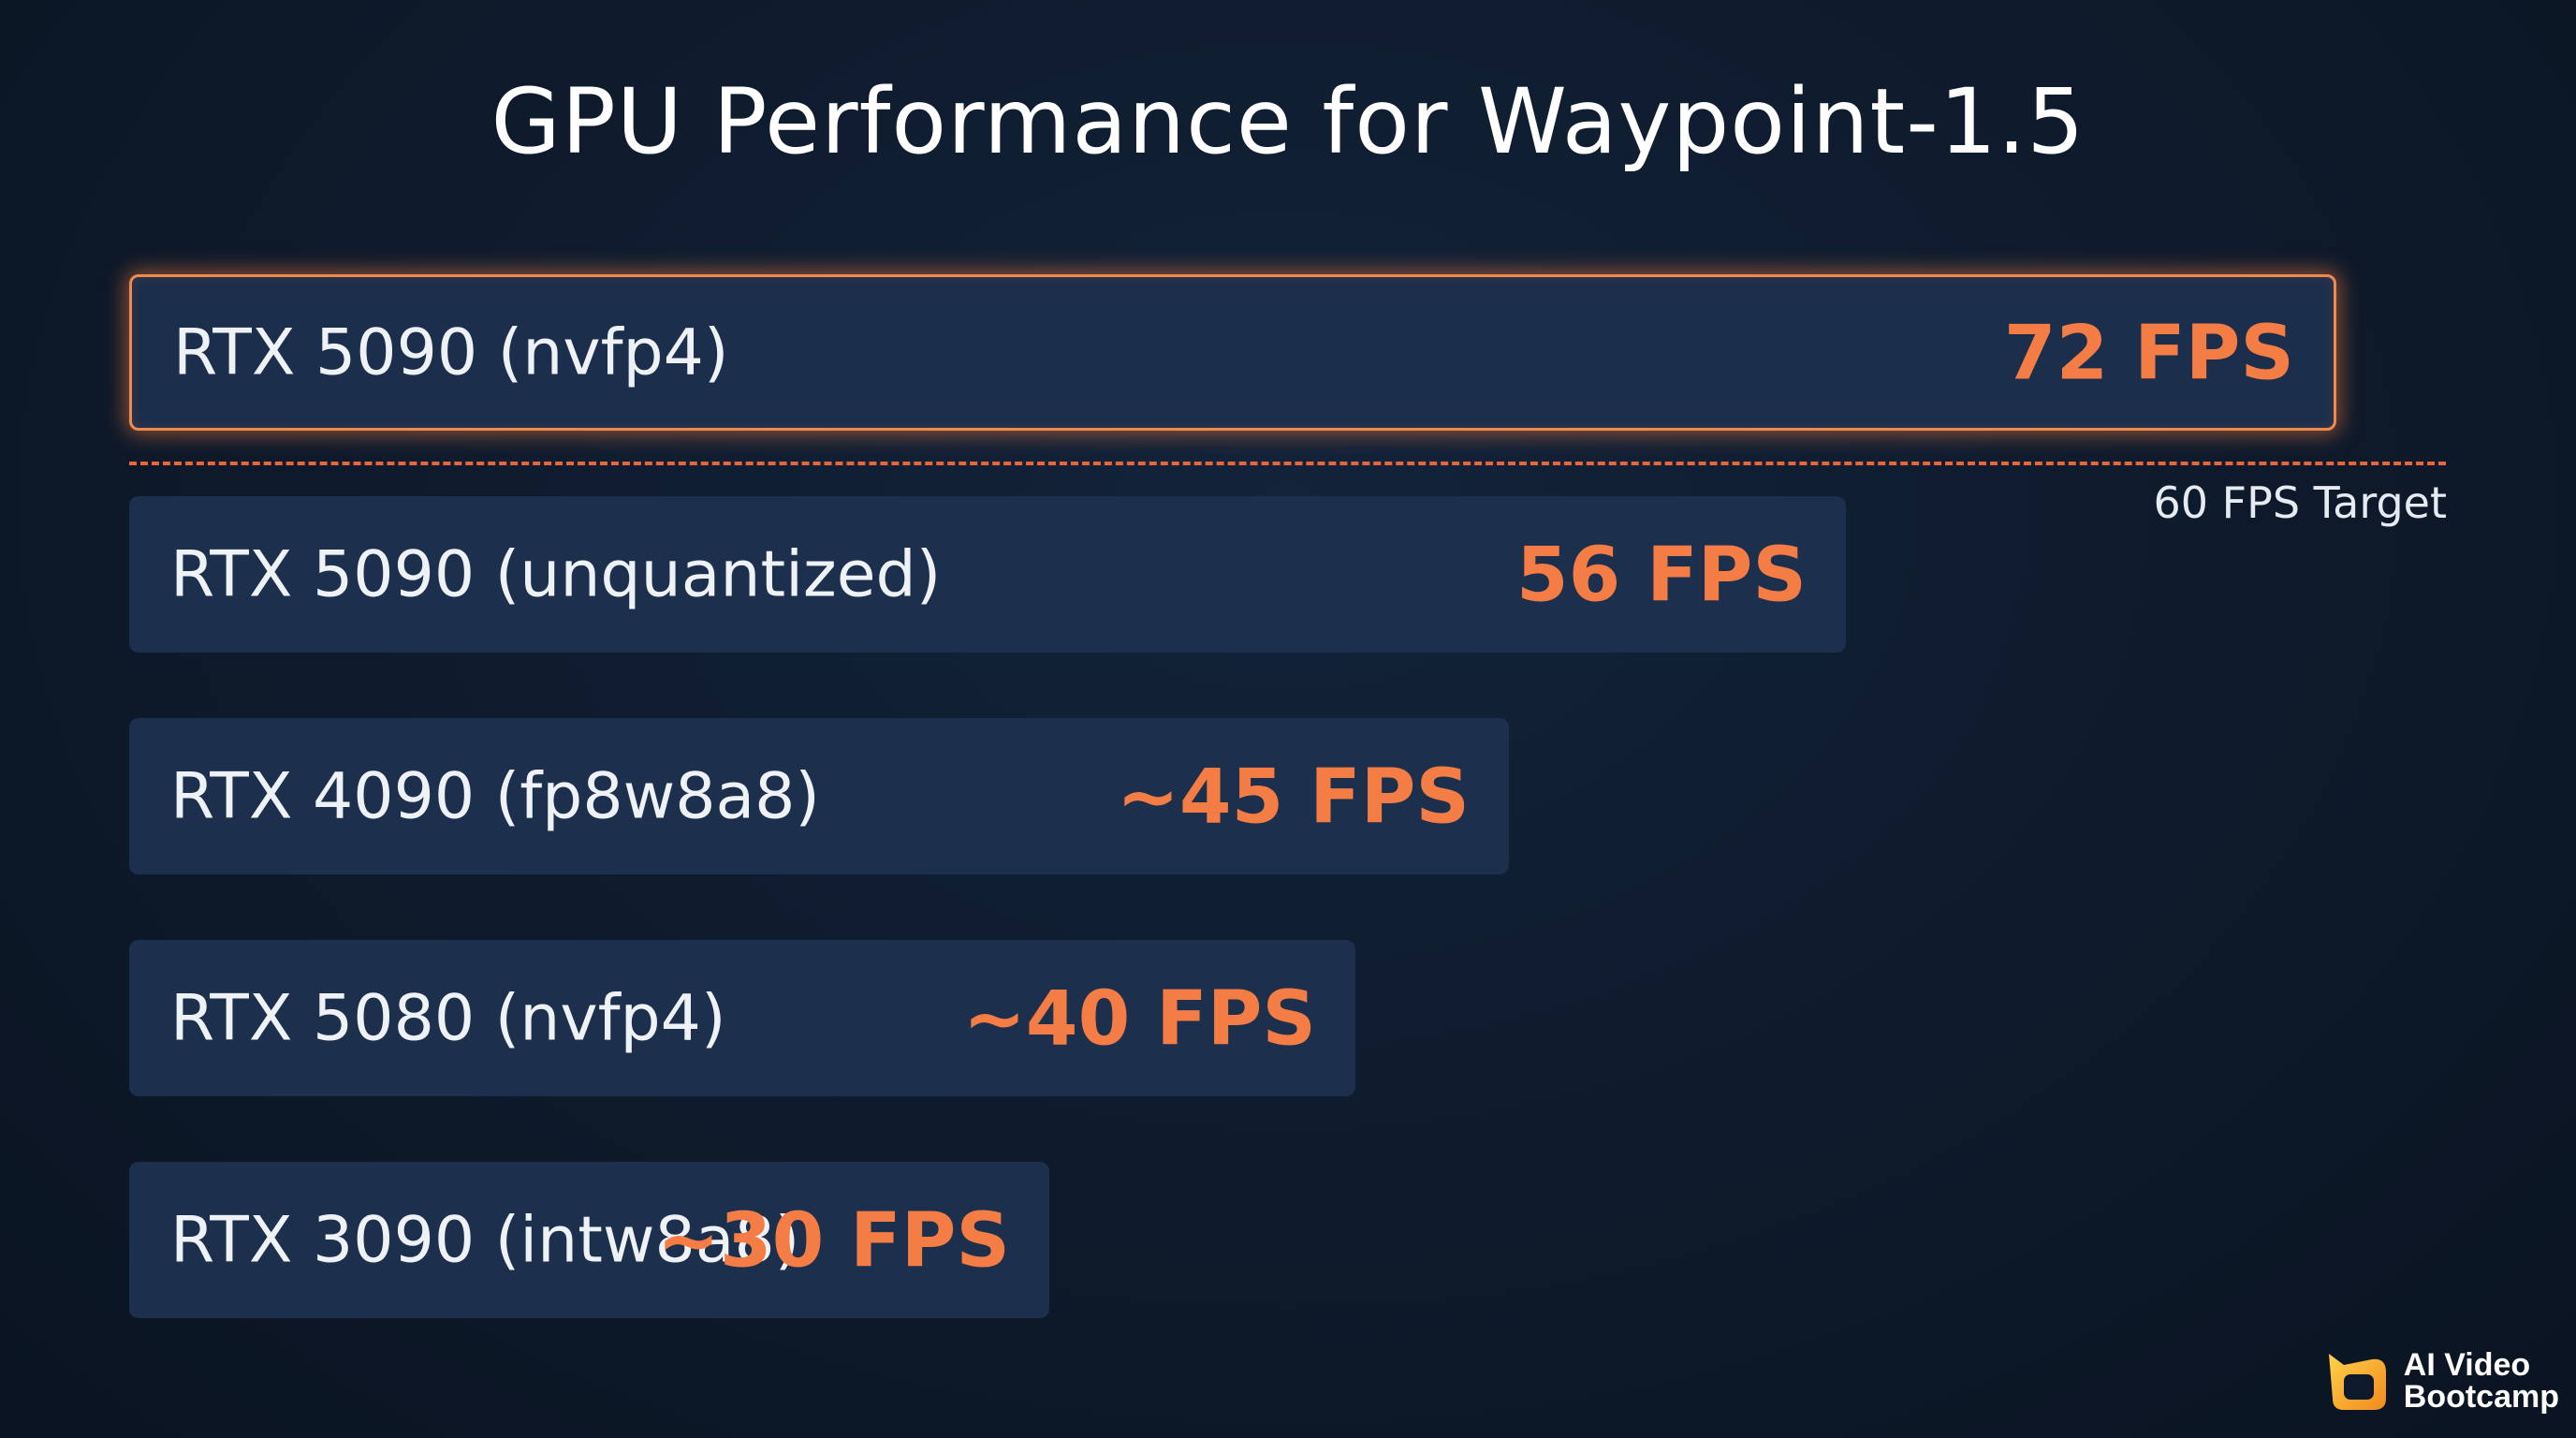 The image size is (2576, 1438). Describe the element at coordinates (448, 1018) in the screenshot. I see `bar-category-label: RTX 5080 (nvfp4)` at that location.